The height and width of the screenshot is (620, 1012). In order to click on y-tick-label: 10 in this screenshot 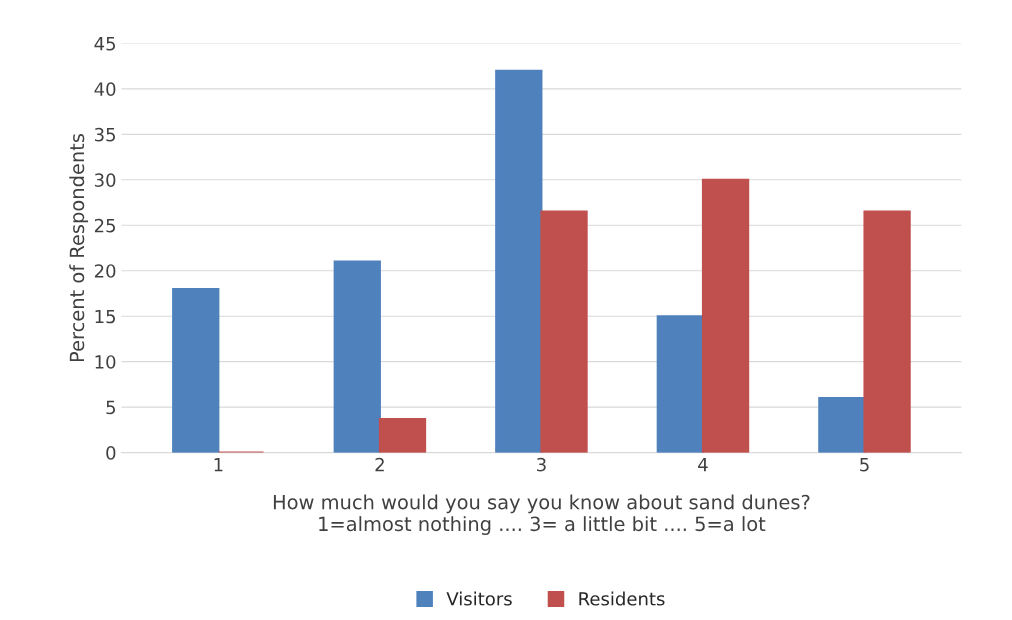, I will do `click(105, 362)`.